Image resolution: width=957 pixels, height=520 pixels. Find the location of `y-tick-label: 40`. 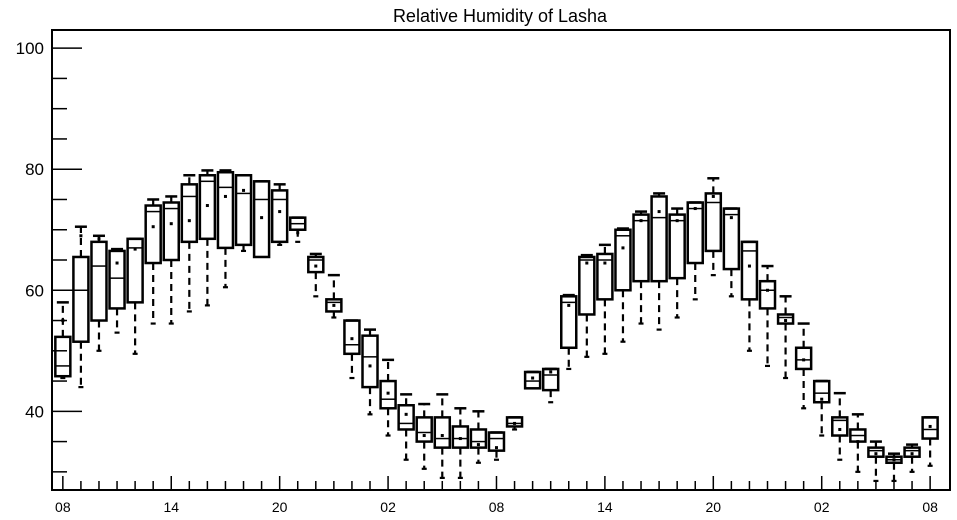

y-tick-label: 40 is located at coordinates (34, 411).